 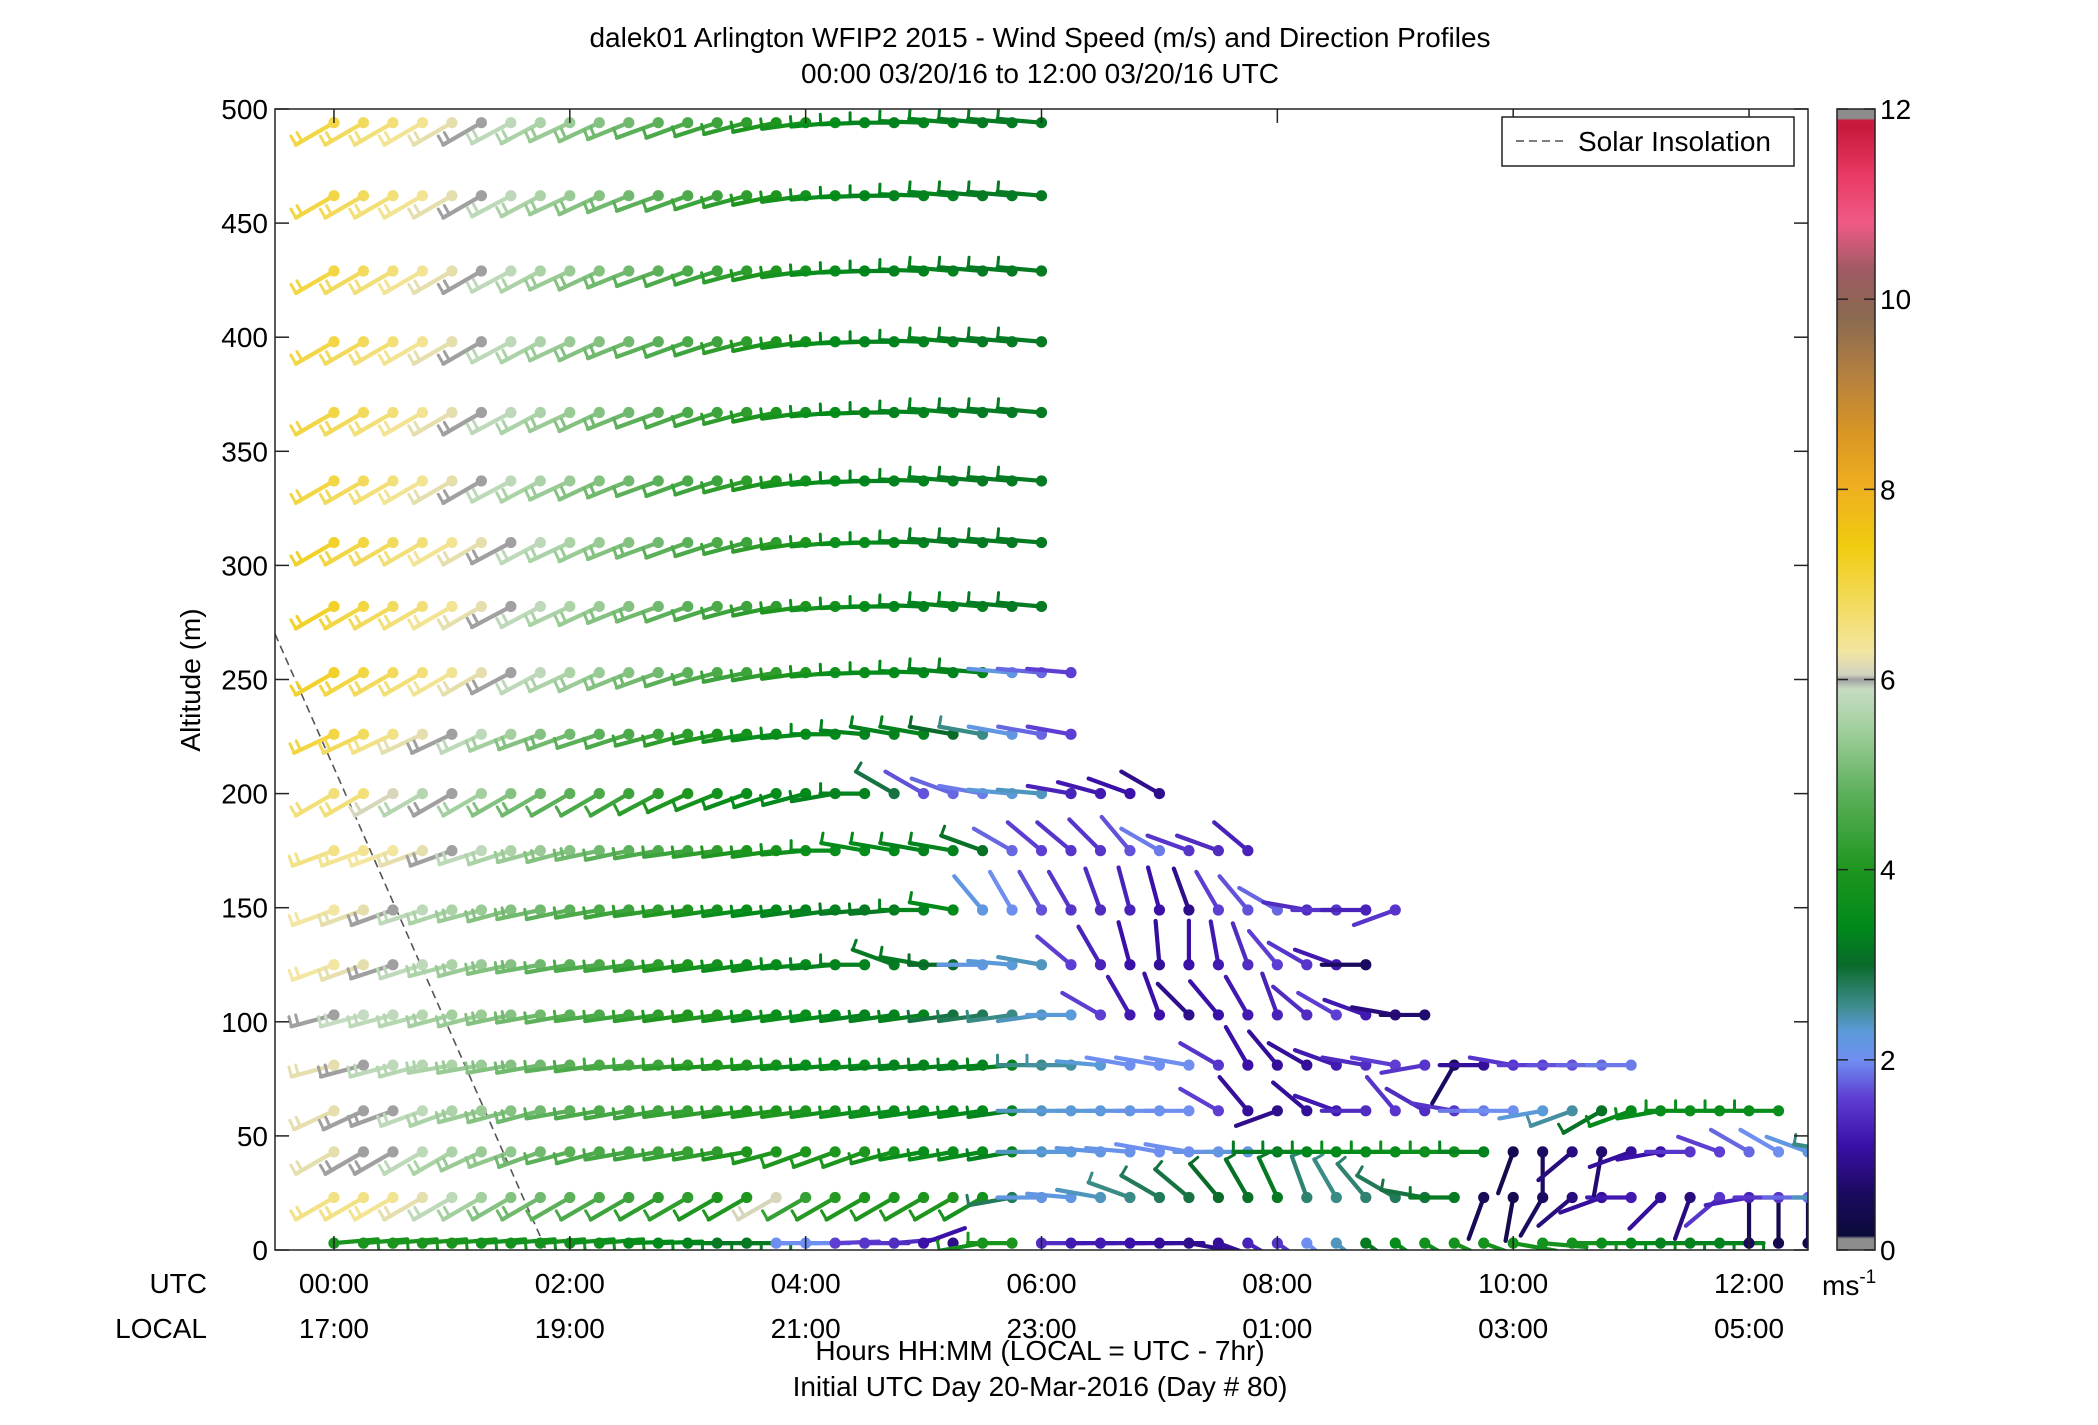 What do you see at coordinates (411, 941) in the screenshot?
I see `solar-insolation-layer` at bounding box center [411, 941].